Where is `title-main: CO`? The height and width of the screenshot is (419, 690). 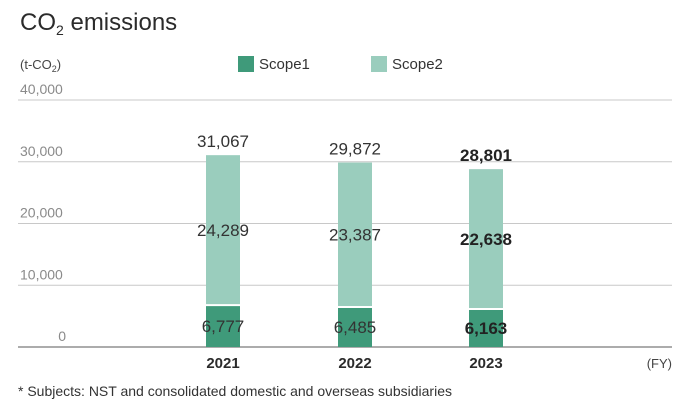
title-main: CO is located at coordinates (38, 22).